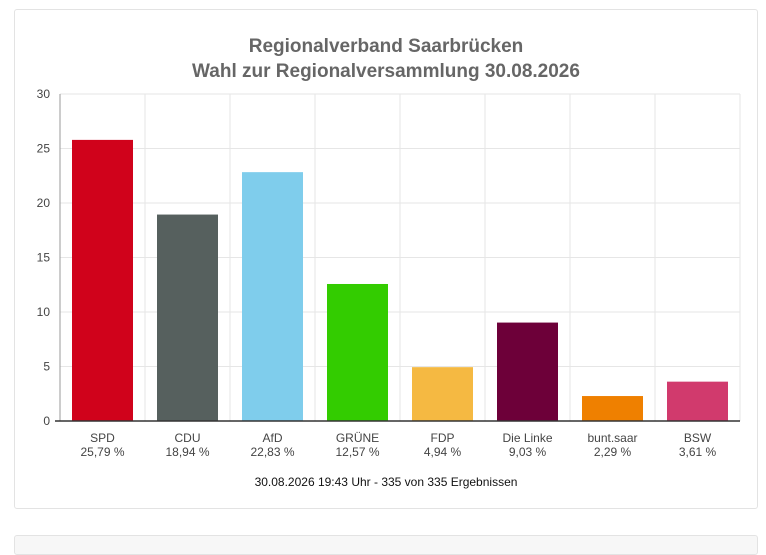  What do you see at coordinates (386, 71) in the screenshot?
I see `chart-subtitle: Wahl zur Regionalversammlung 30.08.2026` at bounding box center [386, 71].